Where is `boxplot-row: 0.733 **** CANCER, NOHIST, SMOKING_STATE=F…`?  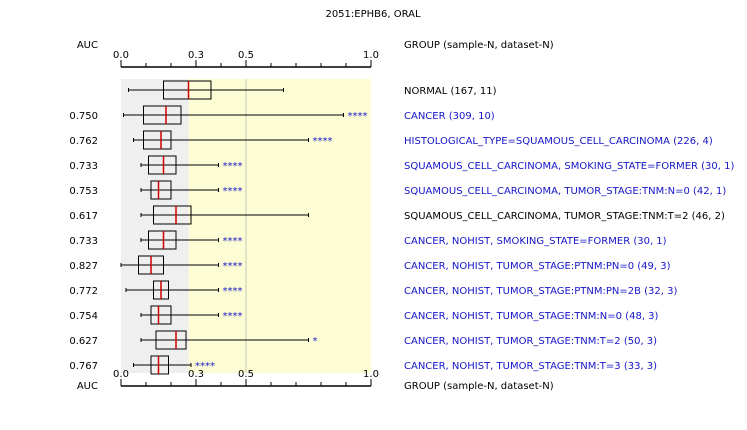 boxplot-row: 0.733 **** CANCER, NOHIST, SMOKING_STATE=F… is located at coordinates (368, 240).